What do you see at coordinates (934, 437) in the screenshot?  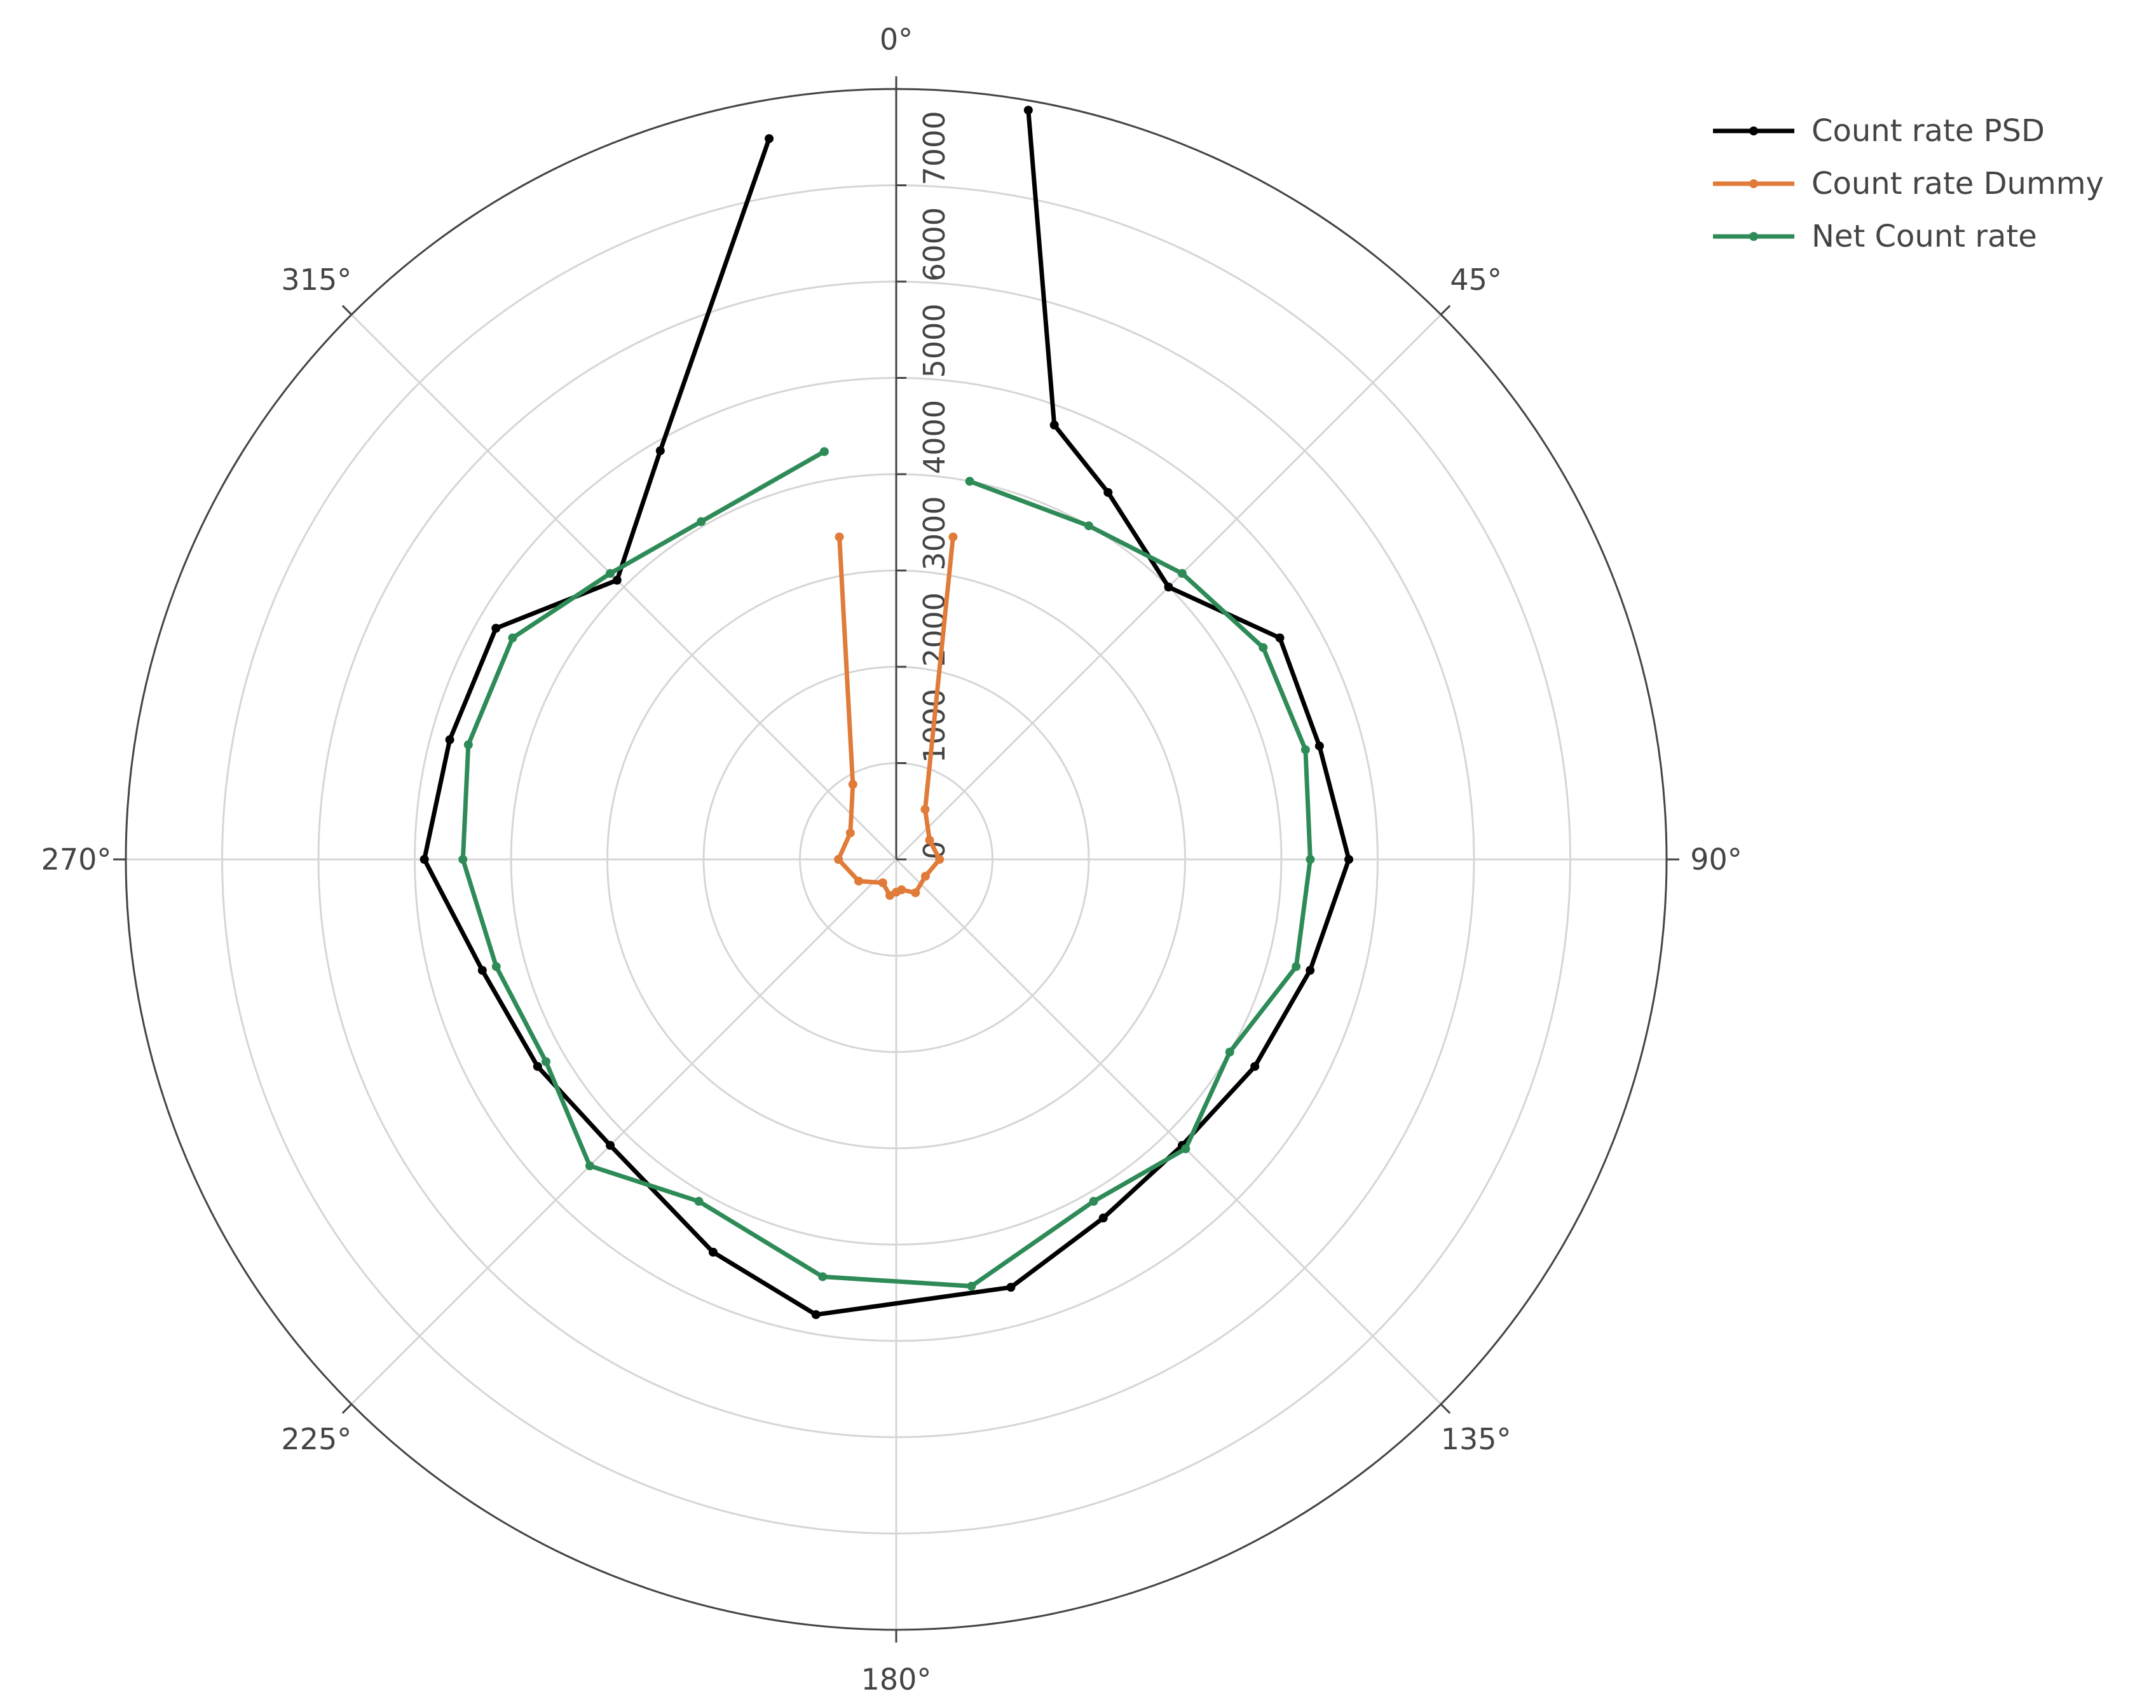 I see `radial-tick-label: 4000` at bounding box center [934, 437].